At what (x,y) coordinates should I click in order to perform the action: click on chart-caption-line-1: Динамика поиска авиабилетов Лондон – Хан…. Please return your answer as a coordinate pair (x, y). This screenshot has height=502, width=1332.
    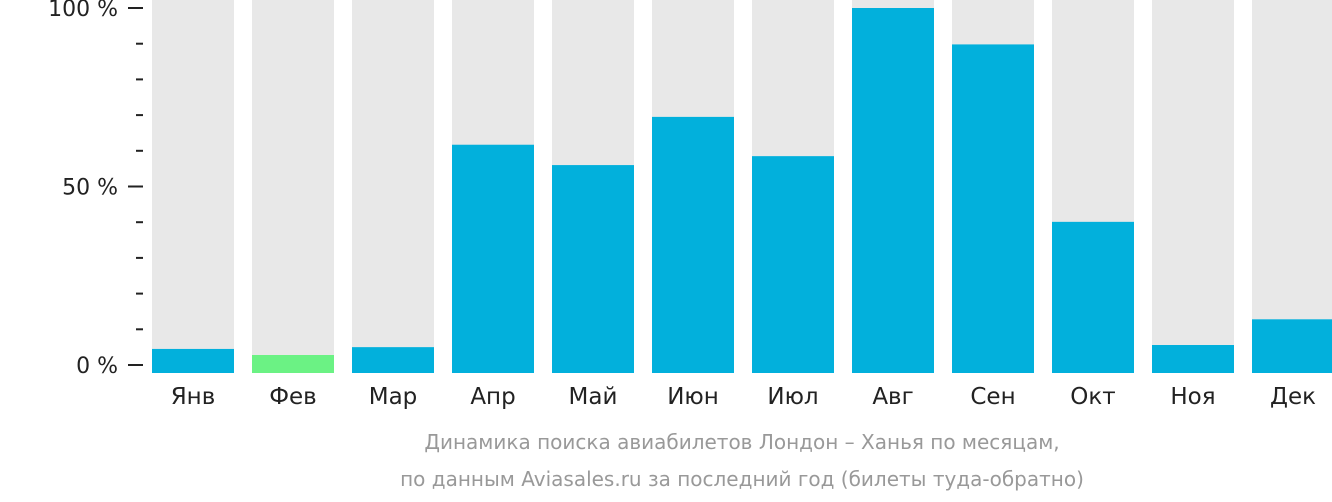
    Looking at the image, I should click on (742, 442).